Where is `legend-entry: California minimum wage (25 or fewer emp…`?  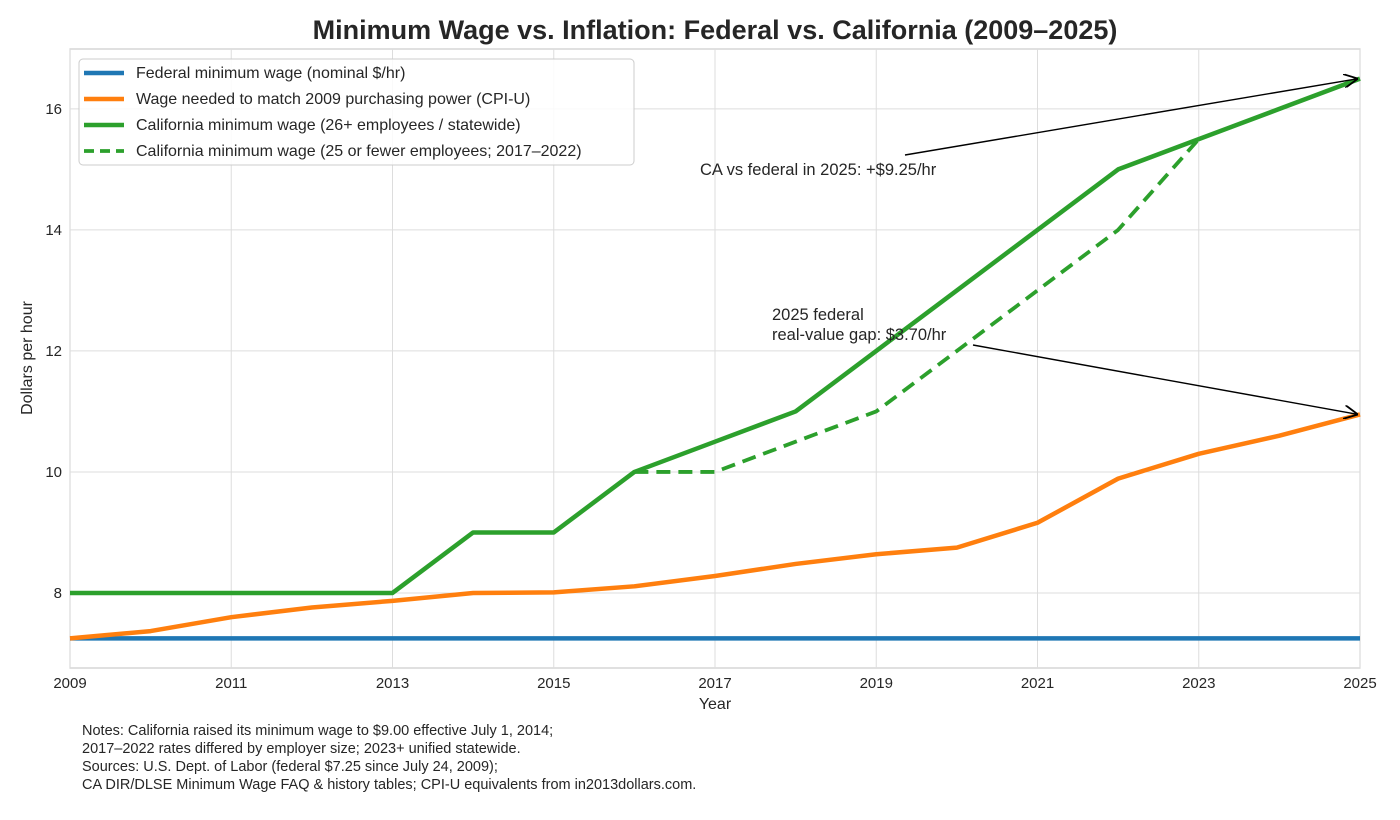
legend-entry: California minimum wage (25 or fewer emp… is located at coordinates (359, 151).